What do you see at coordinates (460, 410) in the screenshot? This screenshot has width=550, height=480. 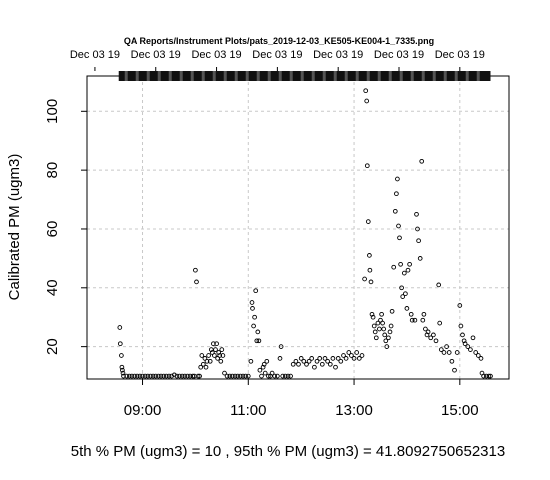 I see `x-tick-label: 15:00` at bounding box center [460, 410].